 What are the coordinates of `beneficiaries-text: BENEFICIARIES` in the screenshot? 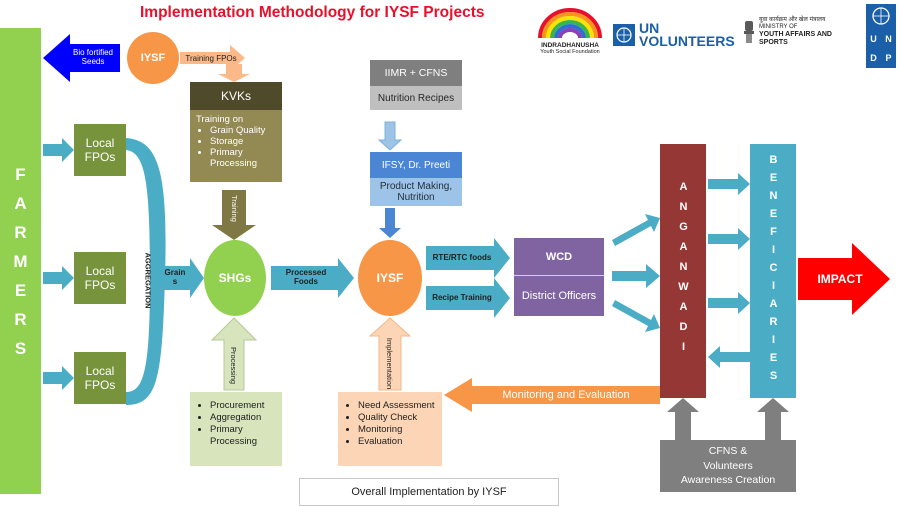 It's located at (773, 271).